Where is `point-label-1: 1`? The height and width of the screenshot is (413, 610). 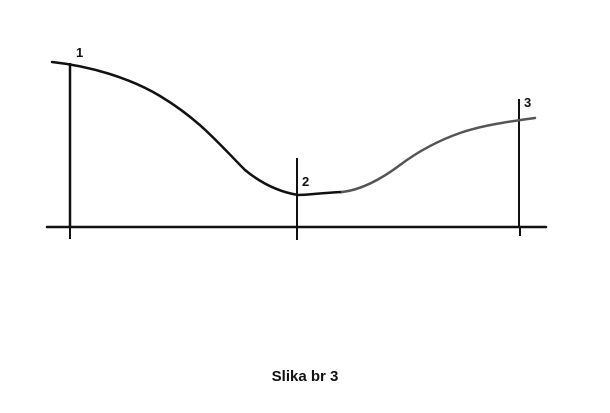 point-label-1: 1 is located at coordinates (79, 52).